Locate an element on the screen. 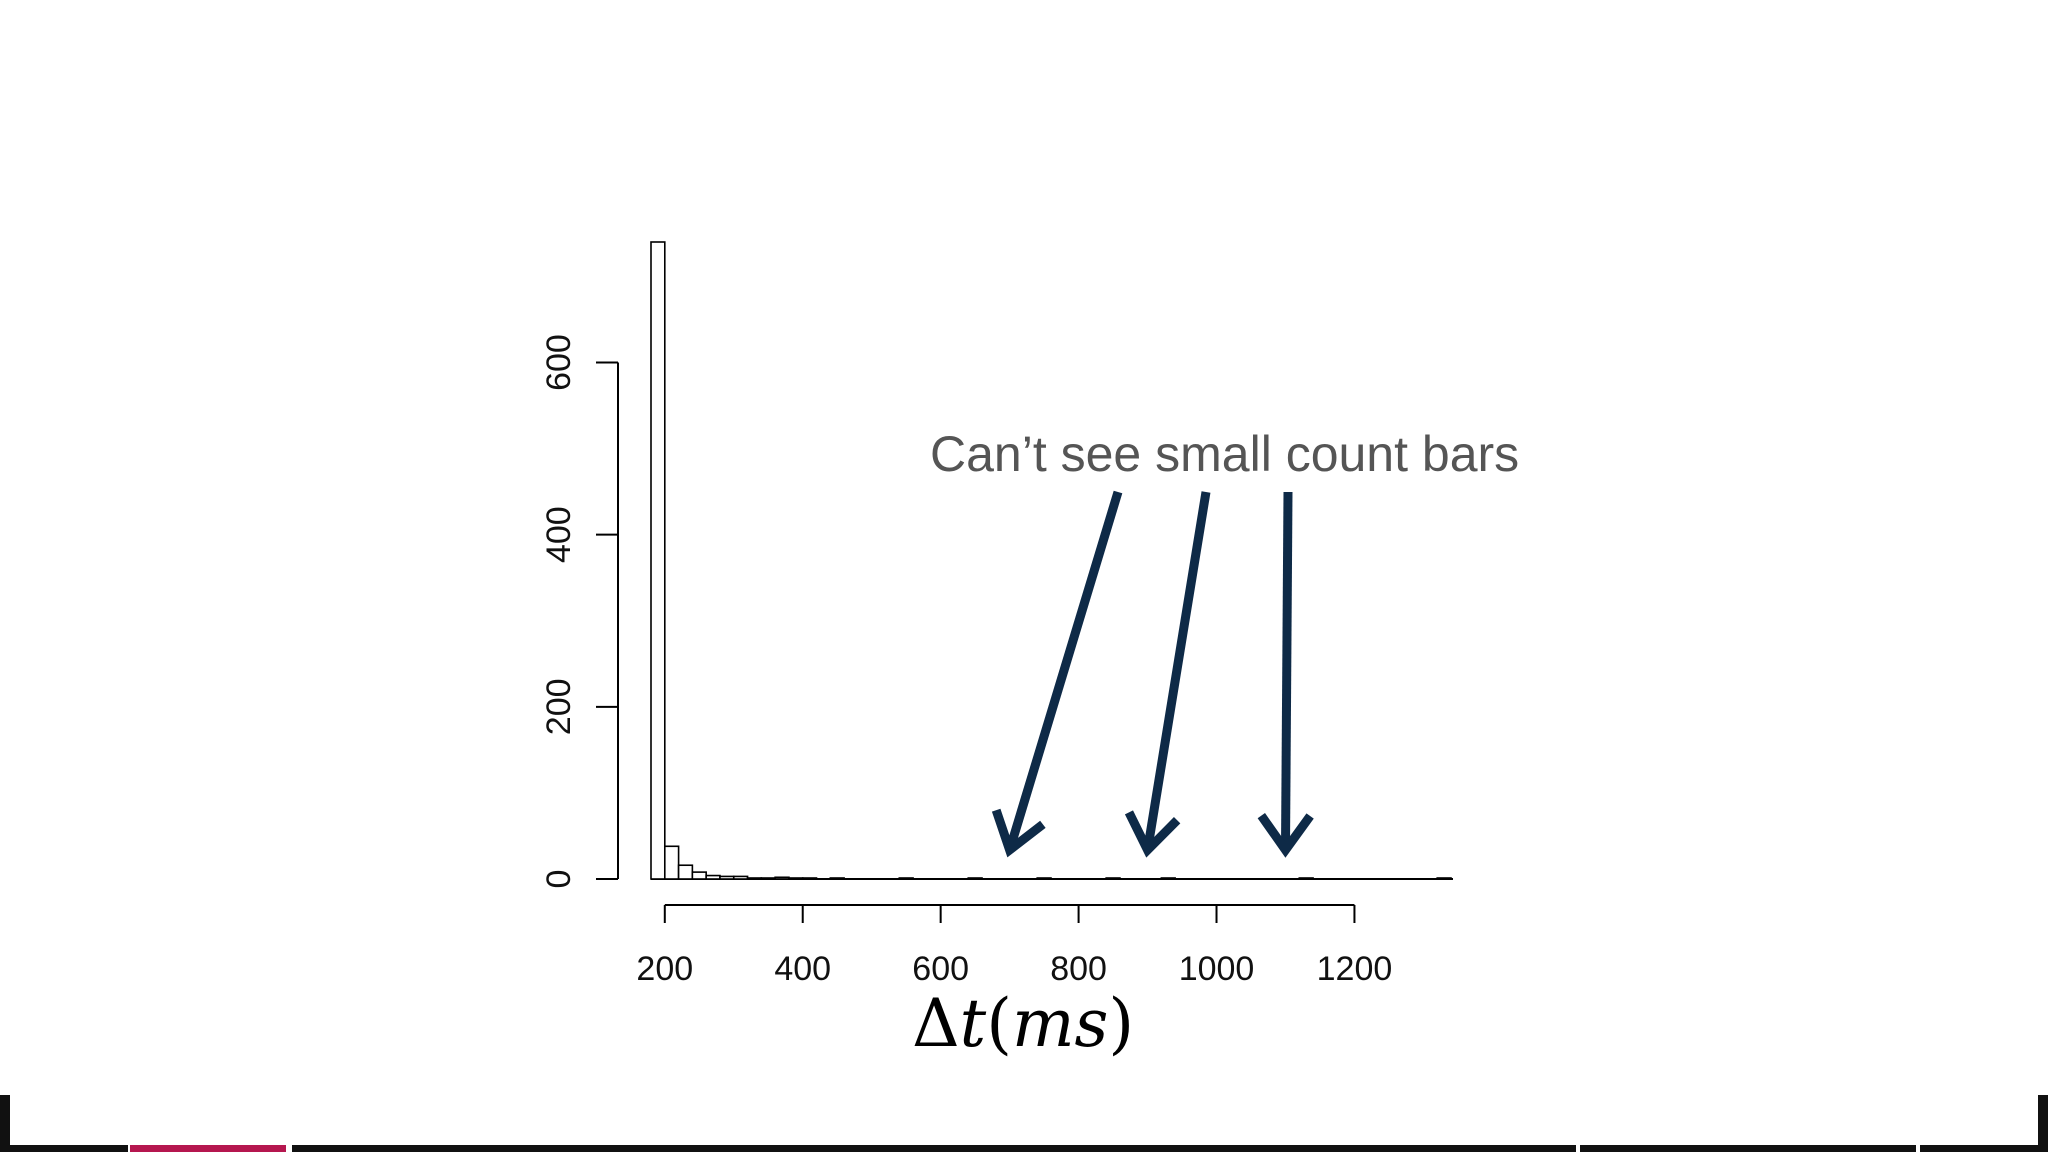 The image size is (2048, 1152). x-label-ms: ms is located at coordinates (1060, 1023).